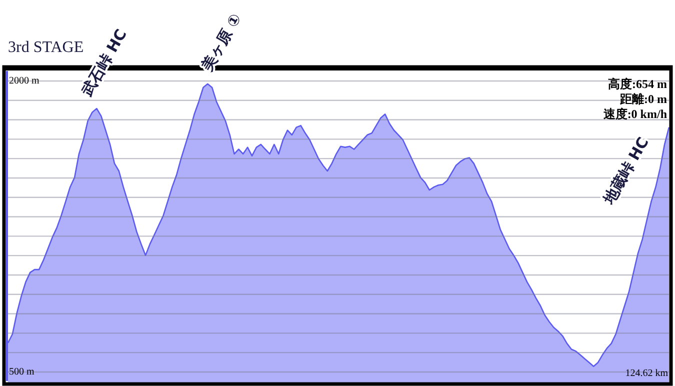 This screenshot has width=675, height=386. Describe the element at coordinates (24, 80) in the screenshot. I see `y-tick-label: 2000 m` at that location.